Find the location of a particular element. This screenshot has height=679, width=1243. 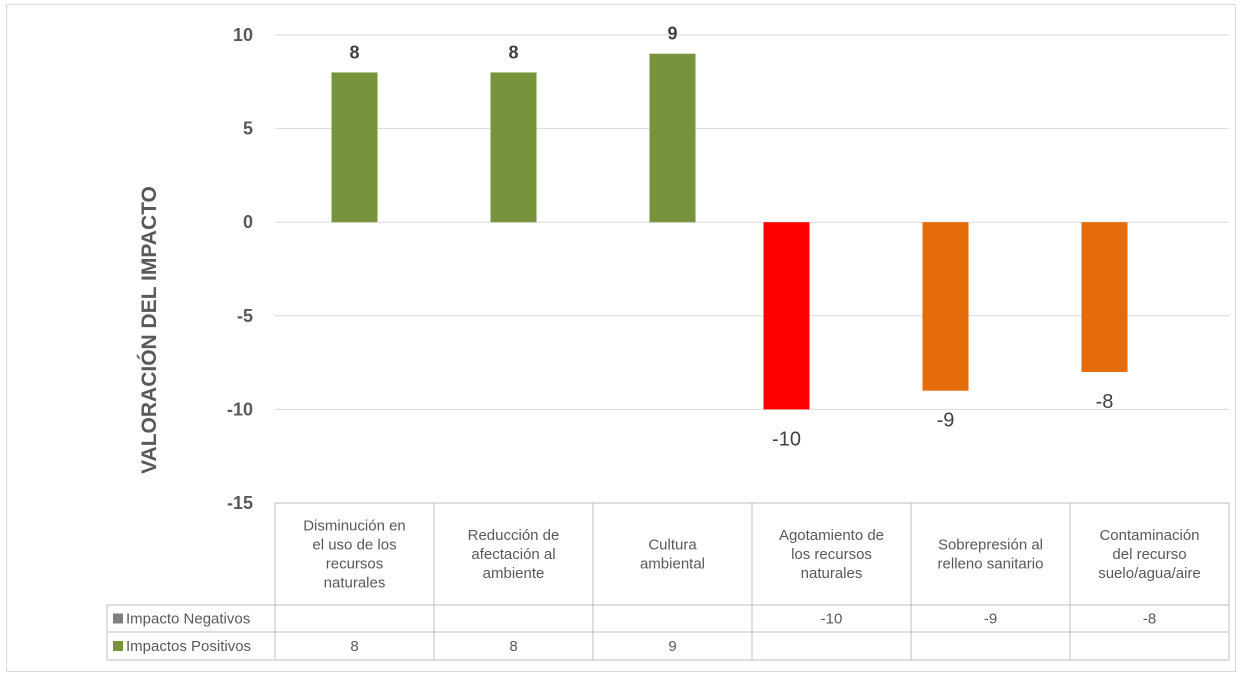

y-tick-labels: 10 5 0 -5 -10 -15 is located at coordinates (240, 269).